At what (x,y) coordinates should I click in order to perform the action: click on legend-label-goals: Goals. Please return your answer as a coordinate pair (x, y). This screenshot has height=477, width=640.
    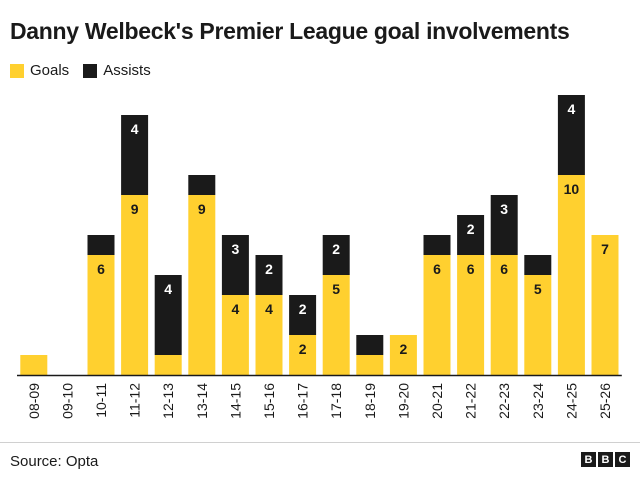
    Looking at the image, I should click on (50, 70).